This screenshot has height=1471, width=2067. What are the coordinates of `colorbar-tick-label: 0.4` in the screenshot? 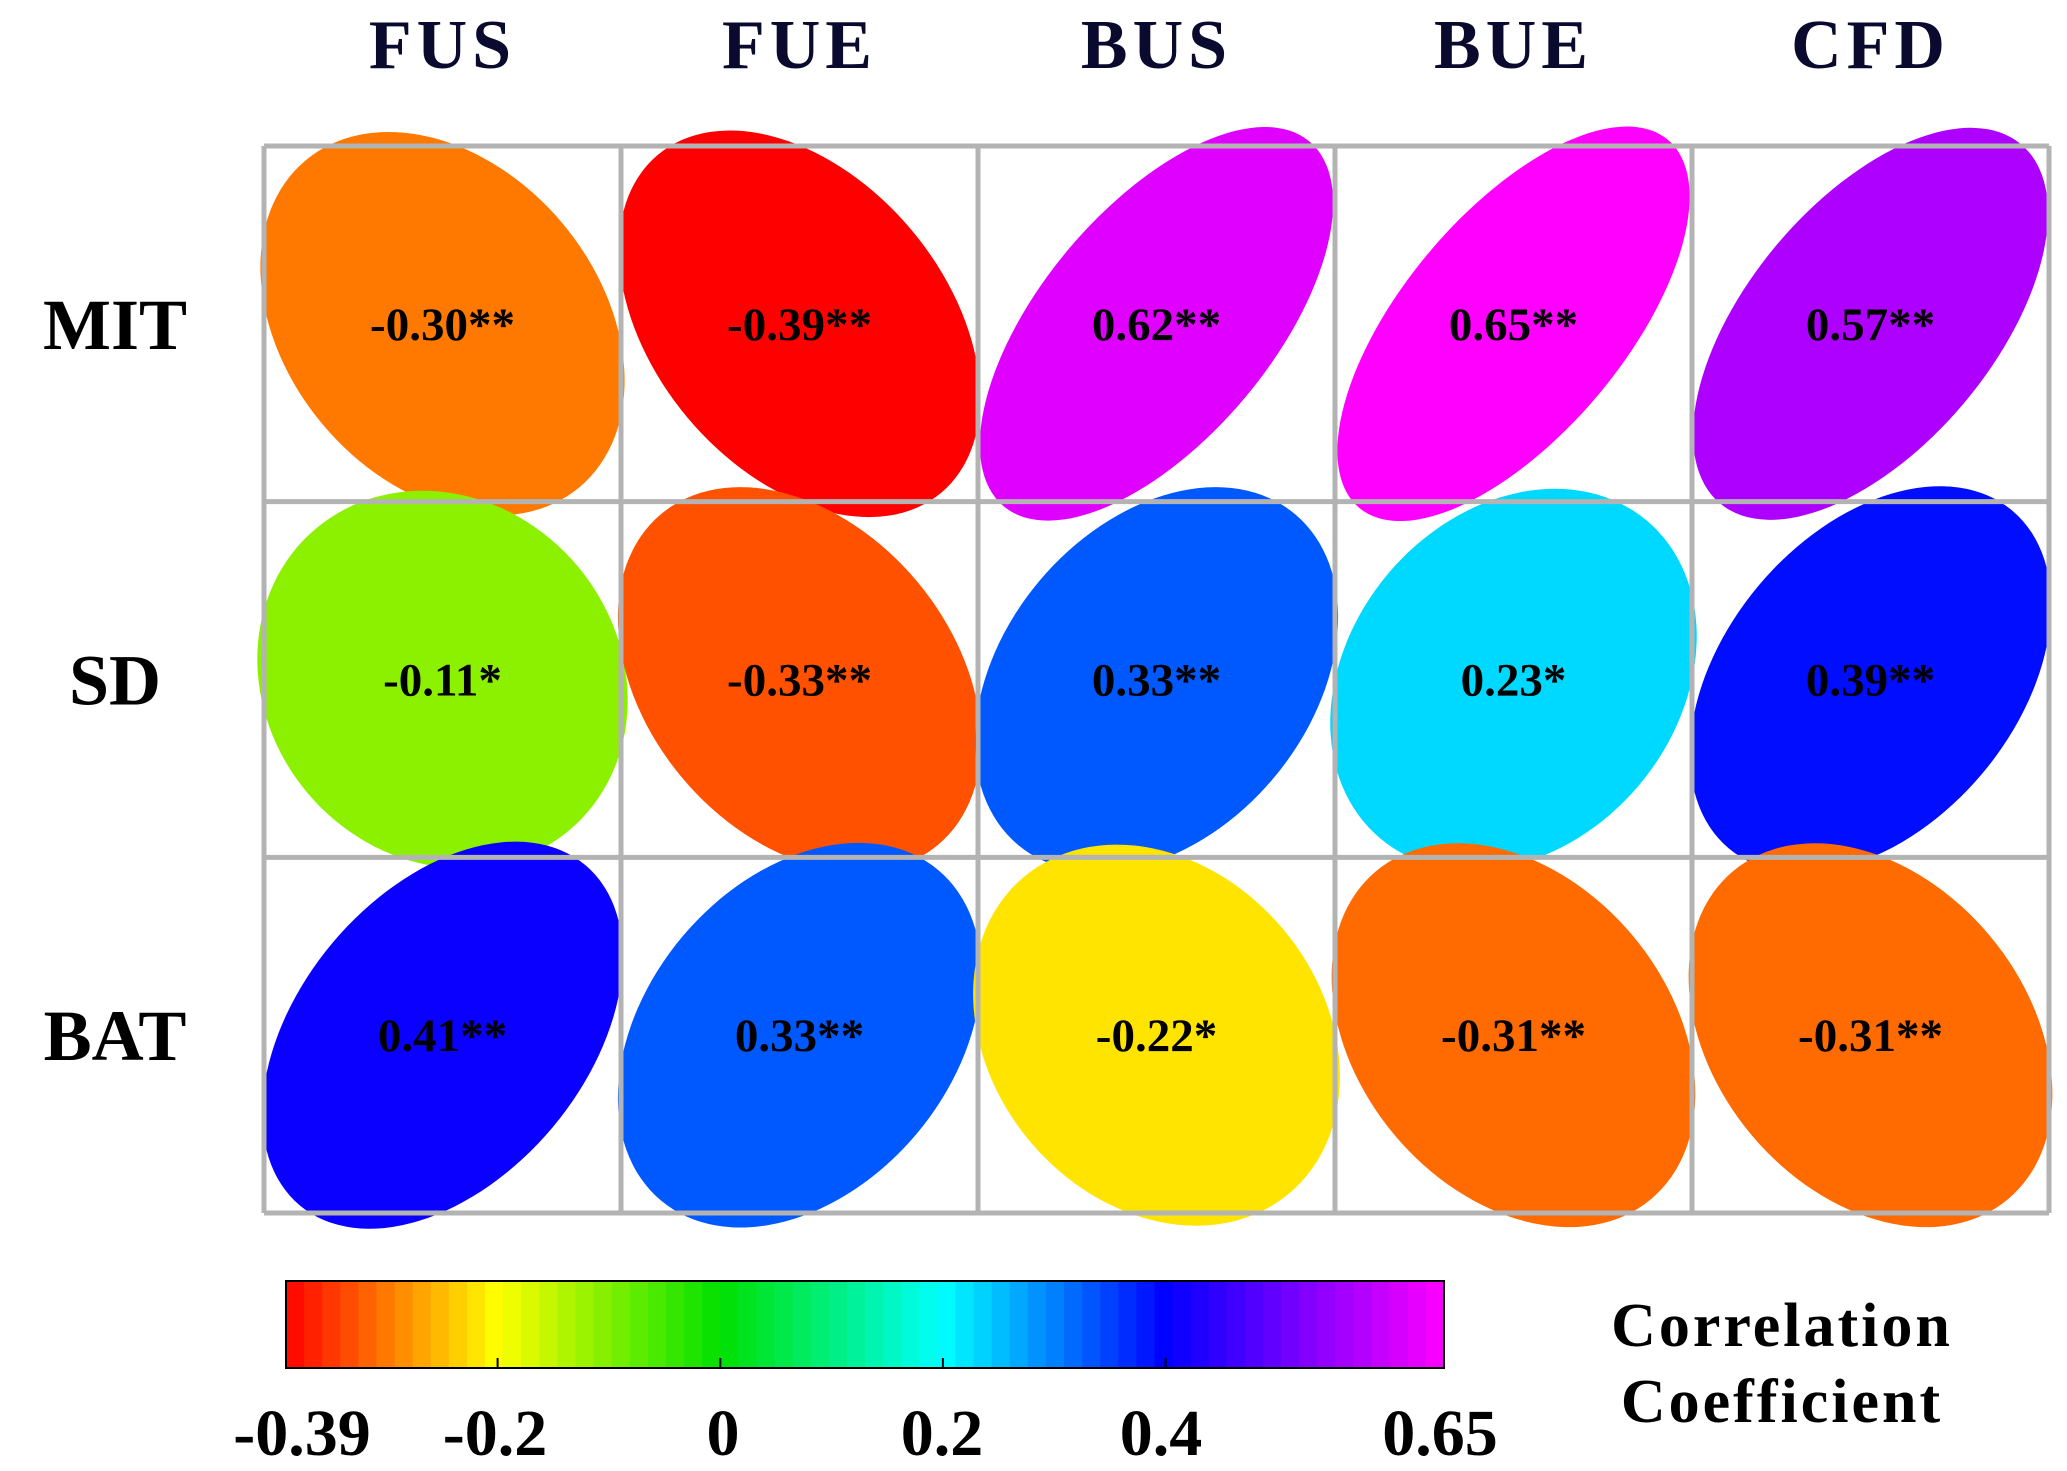 It's located at (1161, 1433).